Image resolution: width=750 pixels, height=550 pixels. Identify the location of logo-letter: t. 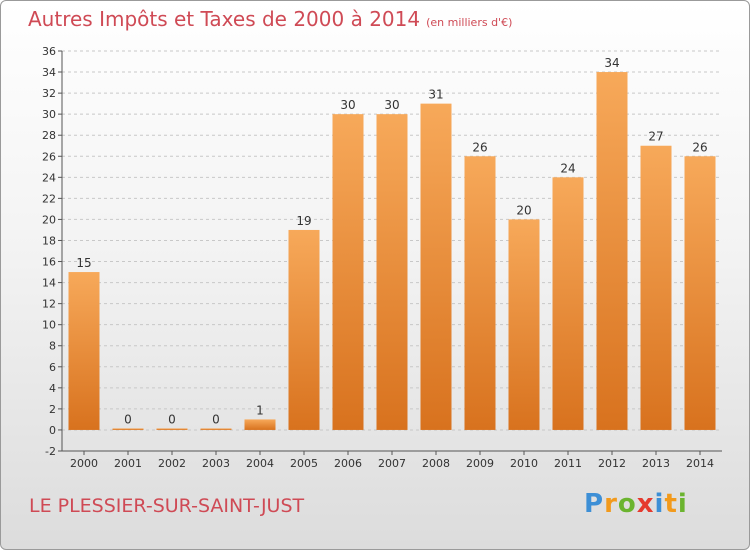
(671, 504).